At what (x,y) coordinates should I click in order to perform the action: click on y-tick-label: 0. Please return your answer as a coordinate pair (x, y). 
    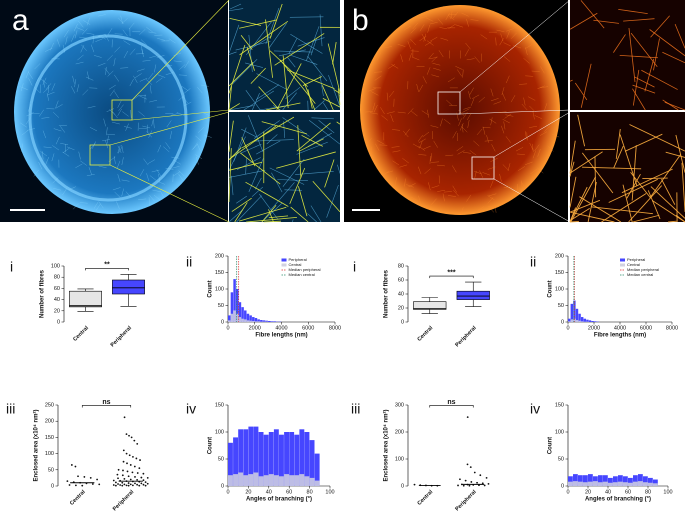
    Looking at the image, I should click on (58, 322).